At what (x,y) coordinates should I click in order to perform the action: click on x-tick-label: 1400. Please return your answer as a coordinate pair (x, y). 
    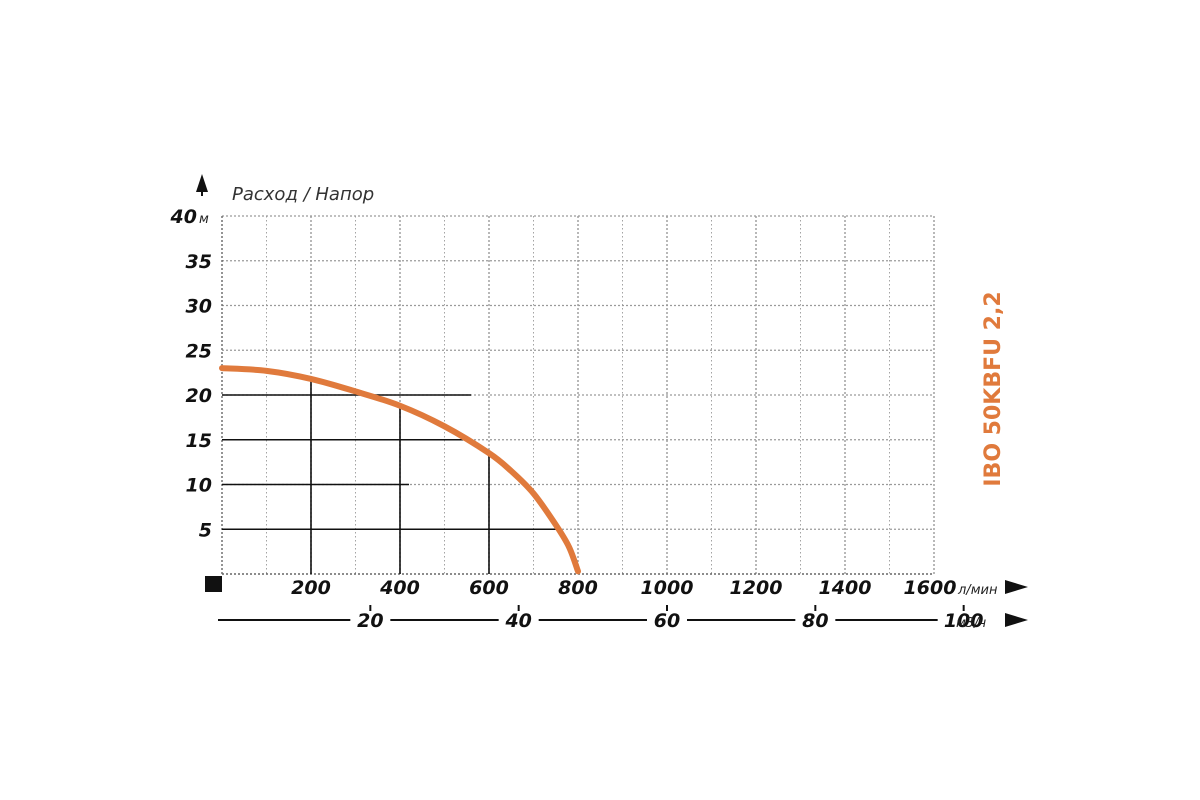
    Looking at the image, I should click on (845, 588).